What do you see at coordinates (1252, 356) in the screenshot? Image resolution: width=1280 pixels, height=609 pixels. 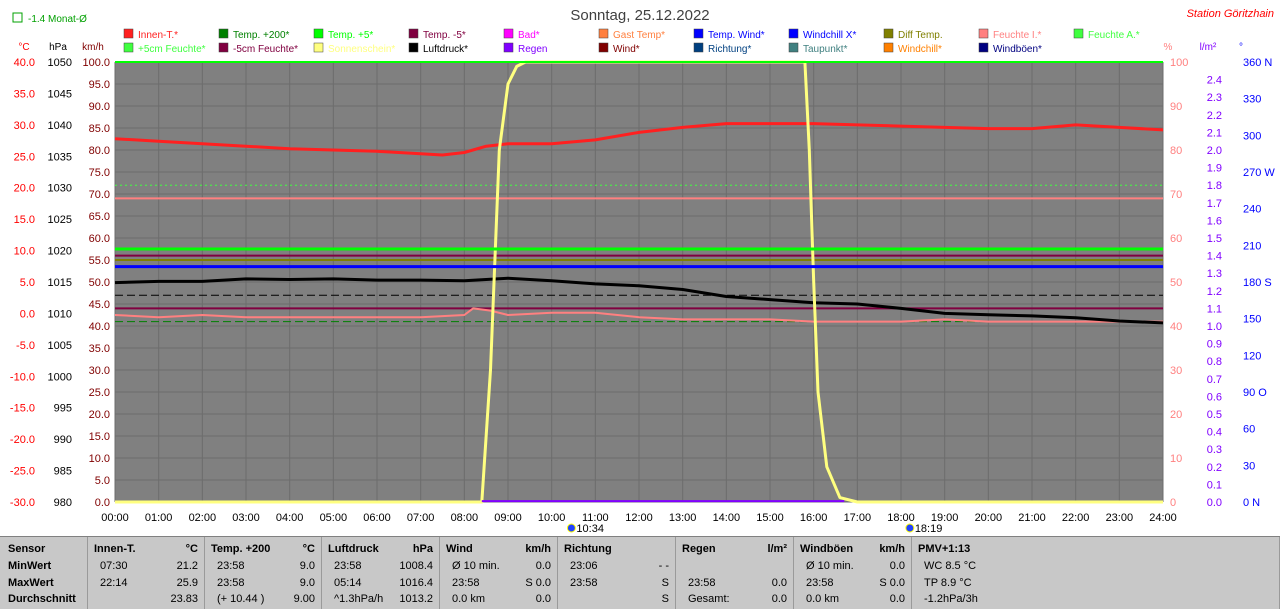 I see `y-tick-degree: 120` at bounding box center [1252, 356].